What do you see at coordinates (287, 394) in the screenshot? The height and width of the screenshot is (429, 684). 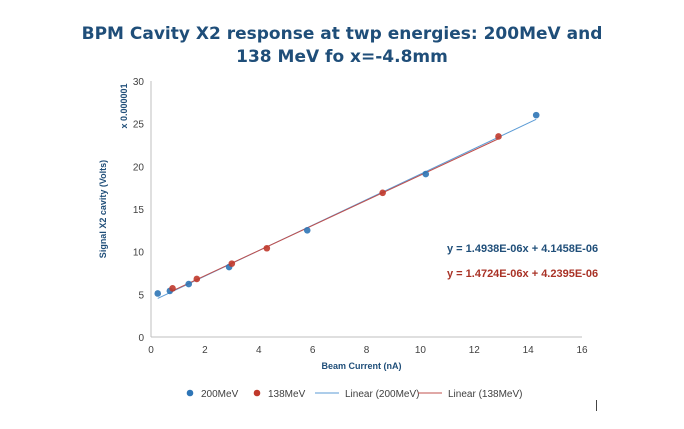 I see `legend-label-138mev: 138MeV` at bounding box center [287, 394].